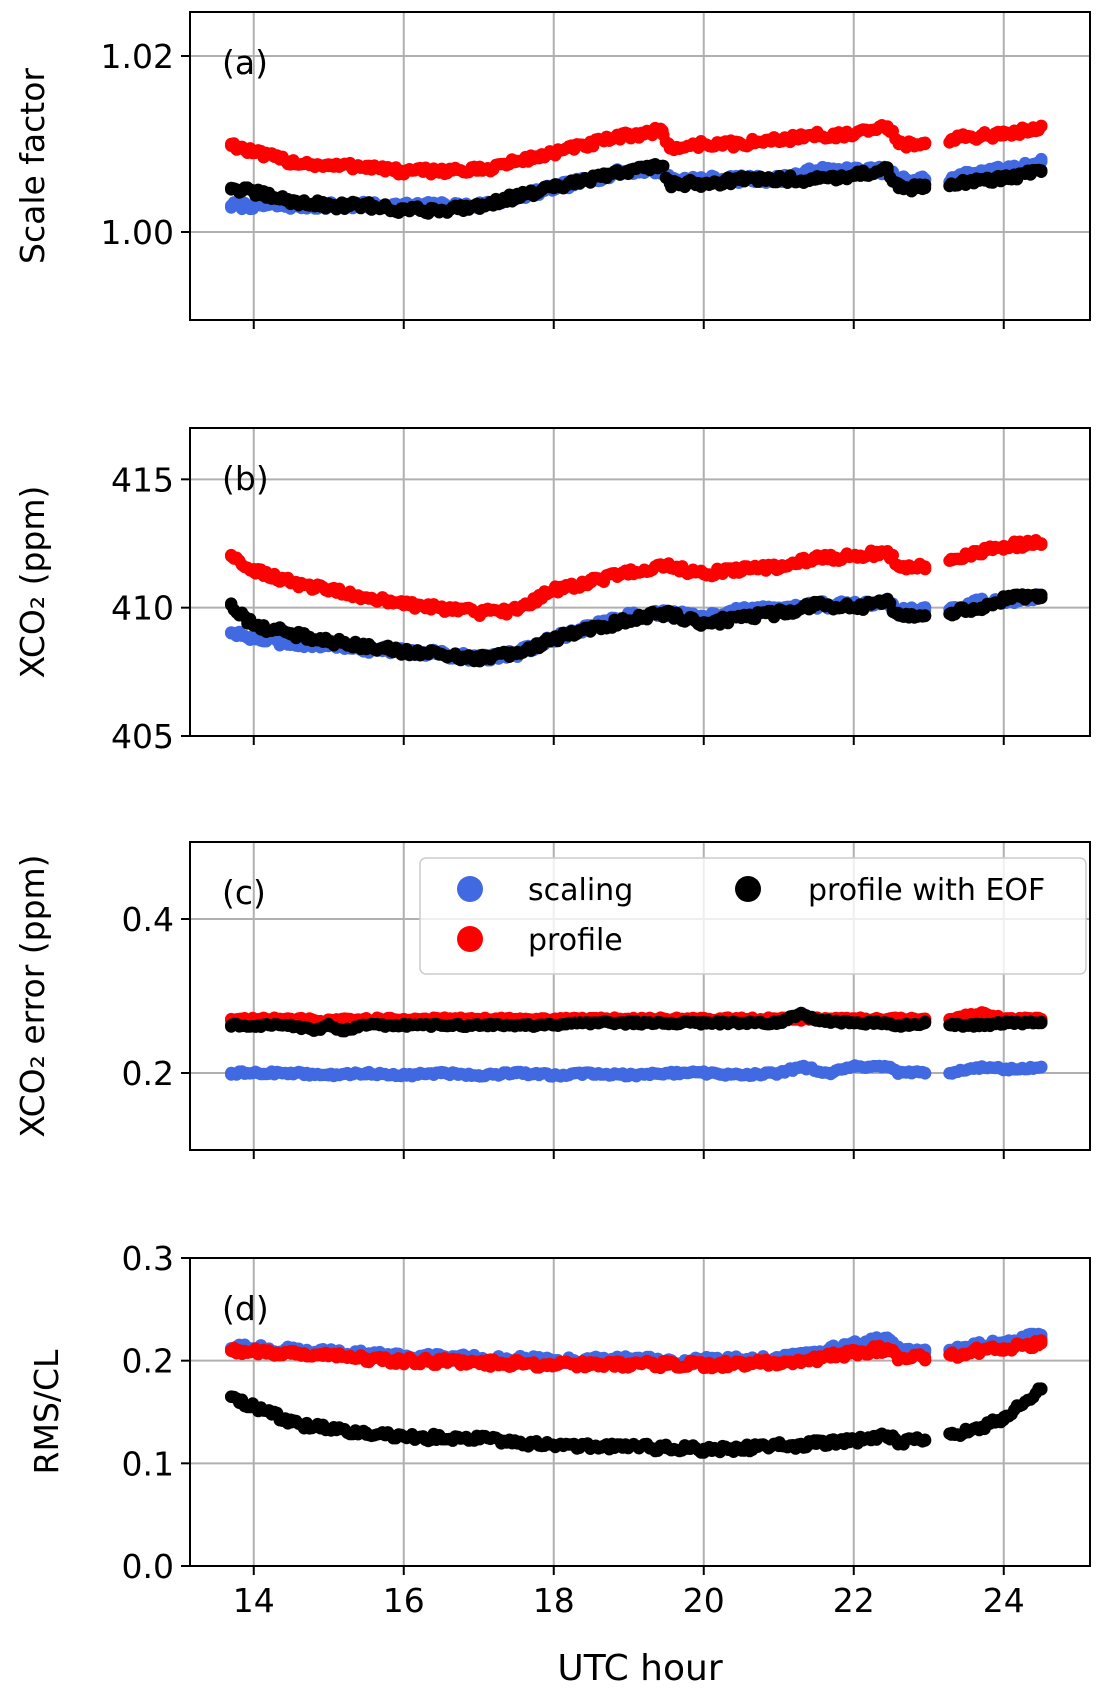  I want to click on panel-a-ylabel: Scale factor, so click(32, 166).